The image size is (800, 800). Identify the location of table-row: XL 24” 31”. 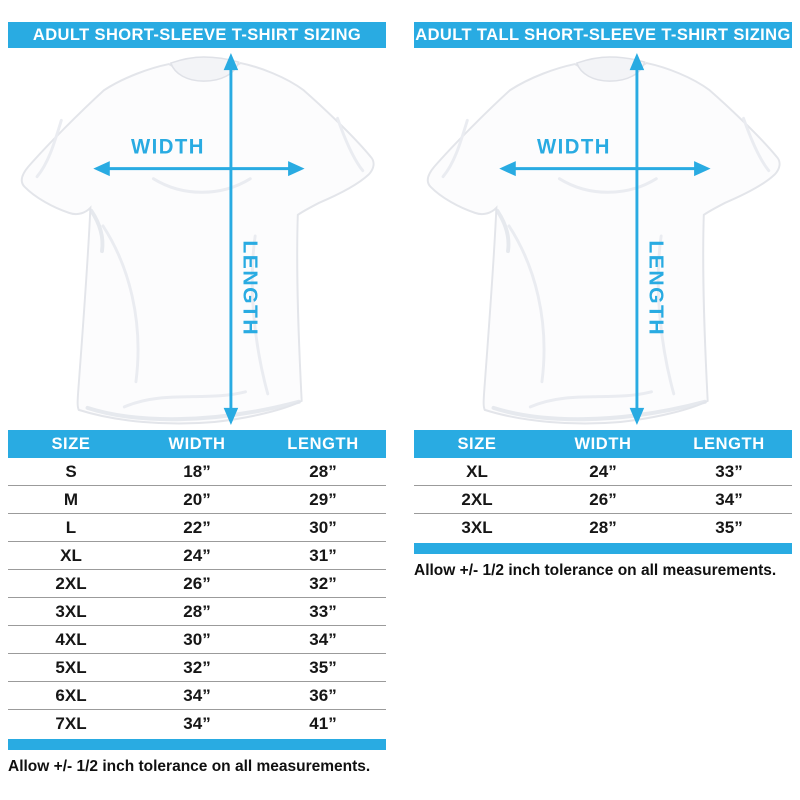
(197, 555).